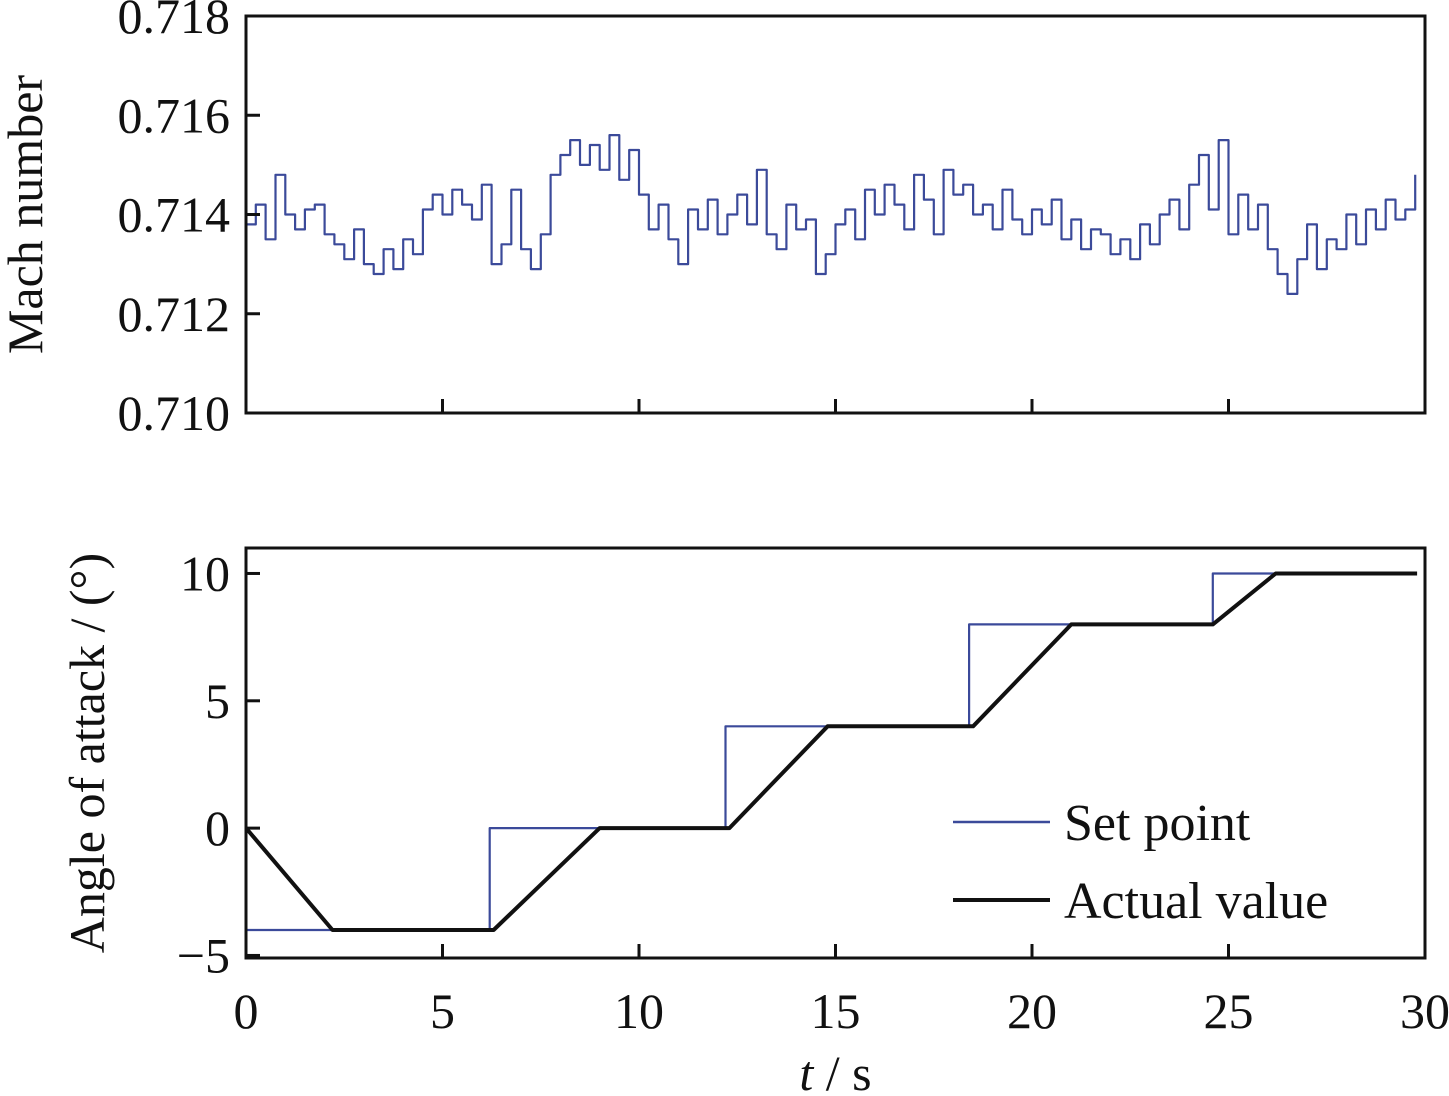 Image resolution: width=1449 pixels, height=1096 pixels. Describe the element at coordinates (174, 115) in the screenshot. I see `y-tick-label: 0.716` at that location.